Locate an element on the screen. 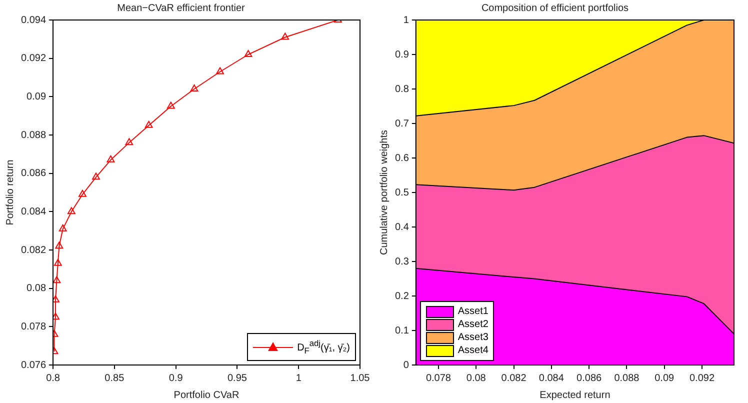  y-tick-label: 0.7 is located at coordinates (402, 124).